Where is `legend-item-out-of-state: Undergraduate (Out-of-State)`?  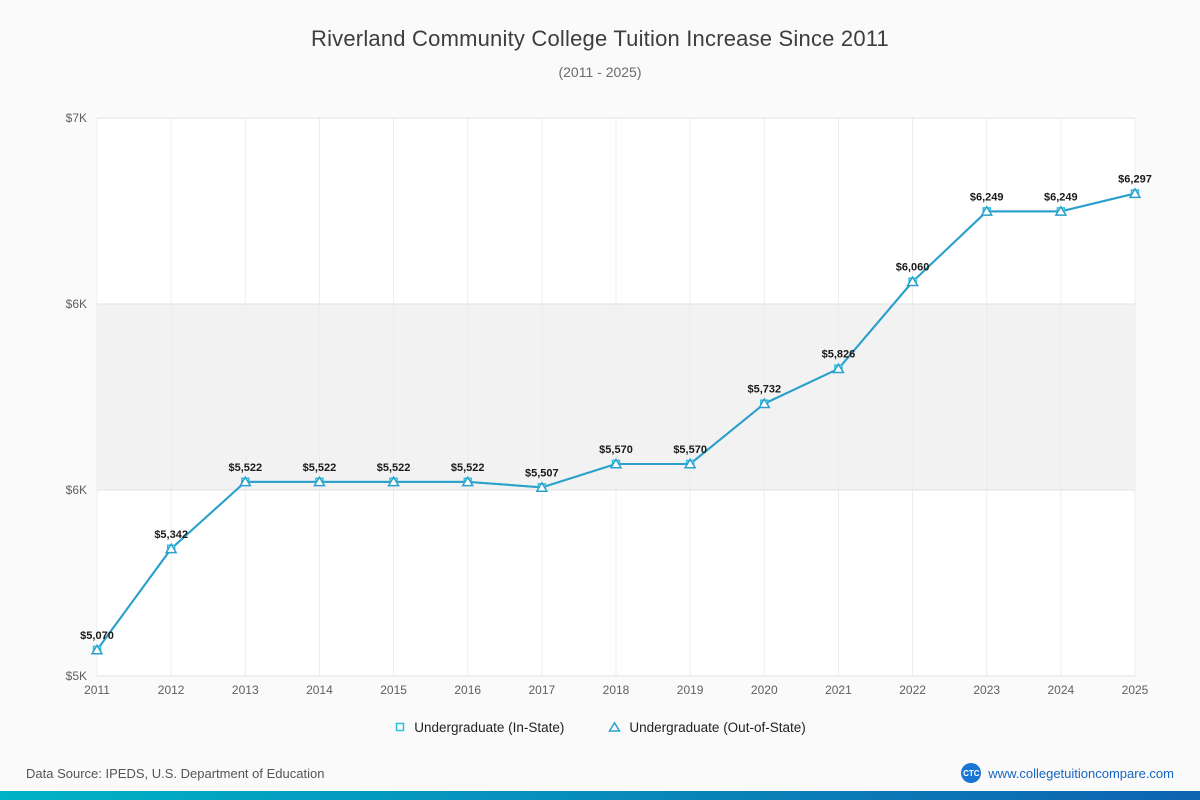 legend-item-out-of-state: Undergraduate (Out-of-State) is located at coordinates (707, 727).